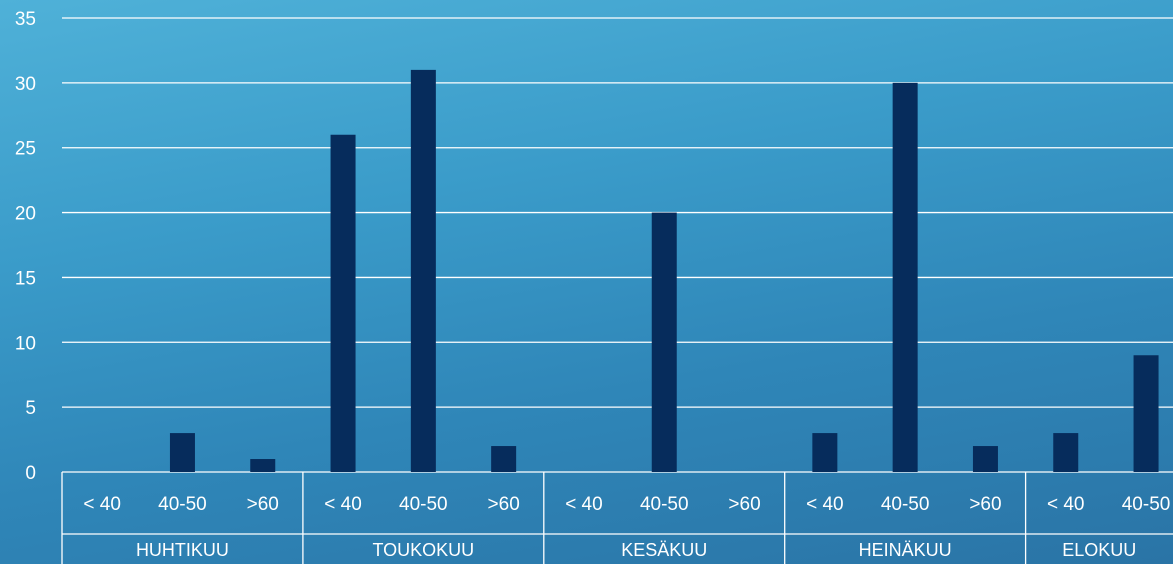  Describe the element at coordinates (25, 84) in the screenshot. I see `y-tick-label: 30` at that location.